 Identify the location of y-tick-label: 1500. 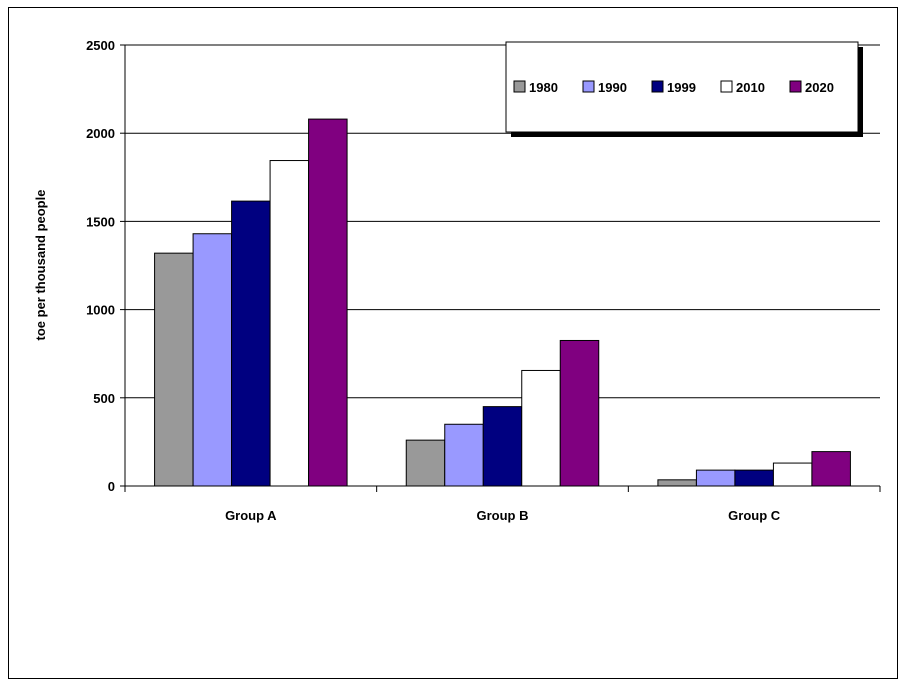
(100, 221).